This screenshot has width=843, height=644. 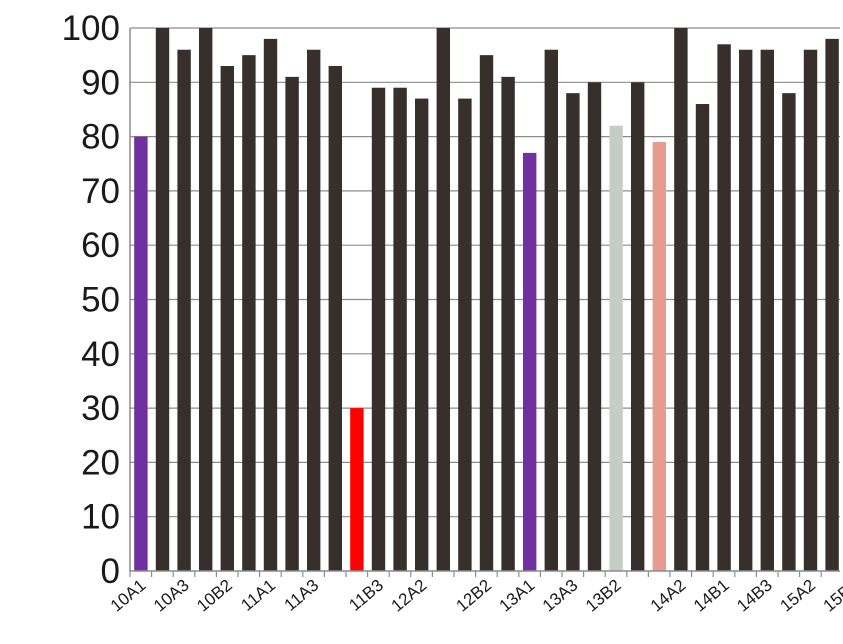 I want to click on y-tick-label: 100, so click(x=91, y=28).